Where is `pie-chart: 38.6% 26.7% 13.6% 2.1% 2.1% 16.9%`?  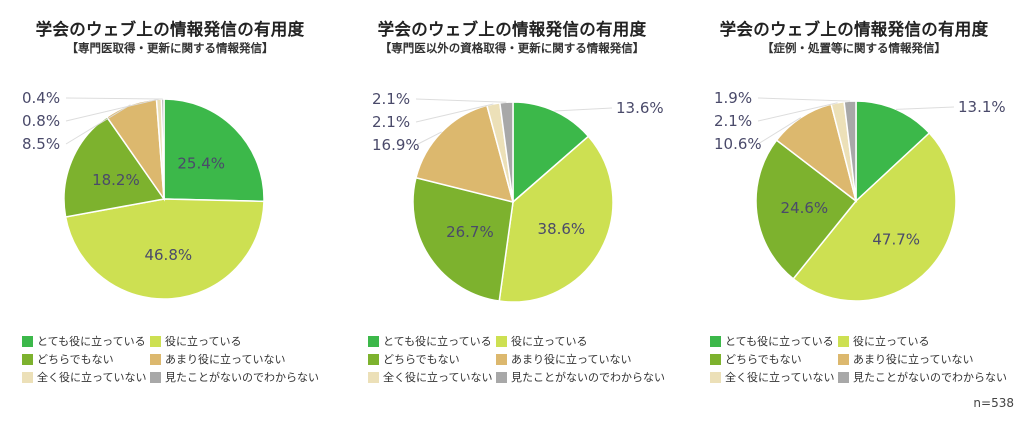
pie-chart: 38.6% 26.7% 13.6% 2.1% 2.1% 16.9% is located at coordinates (518, 196).